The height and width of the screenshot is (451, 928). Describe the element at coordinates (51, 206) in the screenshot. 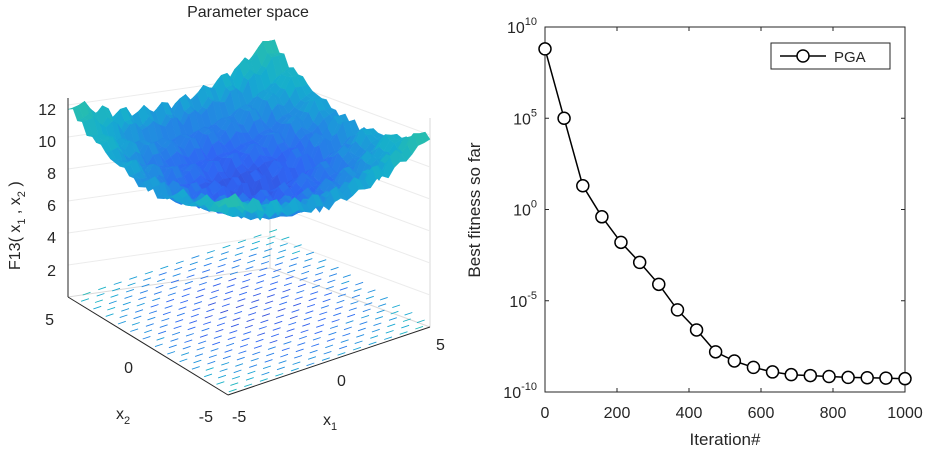

I see `z-tick-label: 6` at that location.